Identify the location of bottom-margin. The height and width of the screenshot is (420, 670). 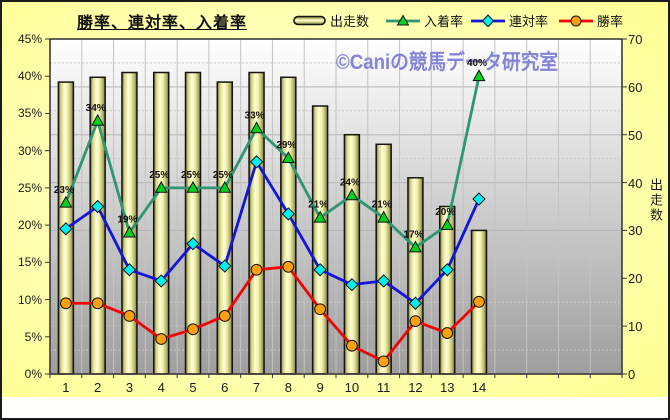
(335, 407).